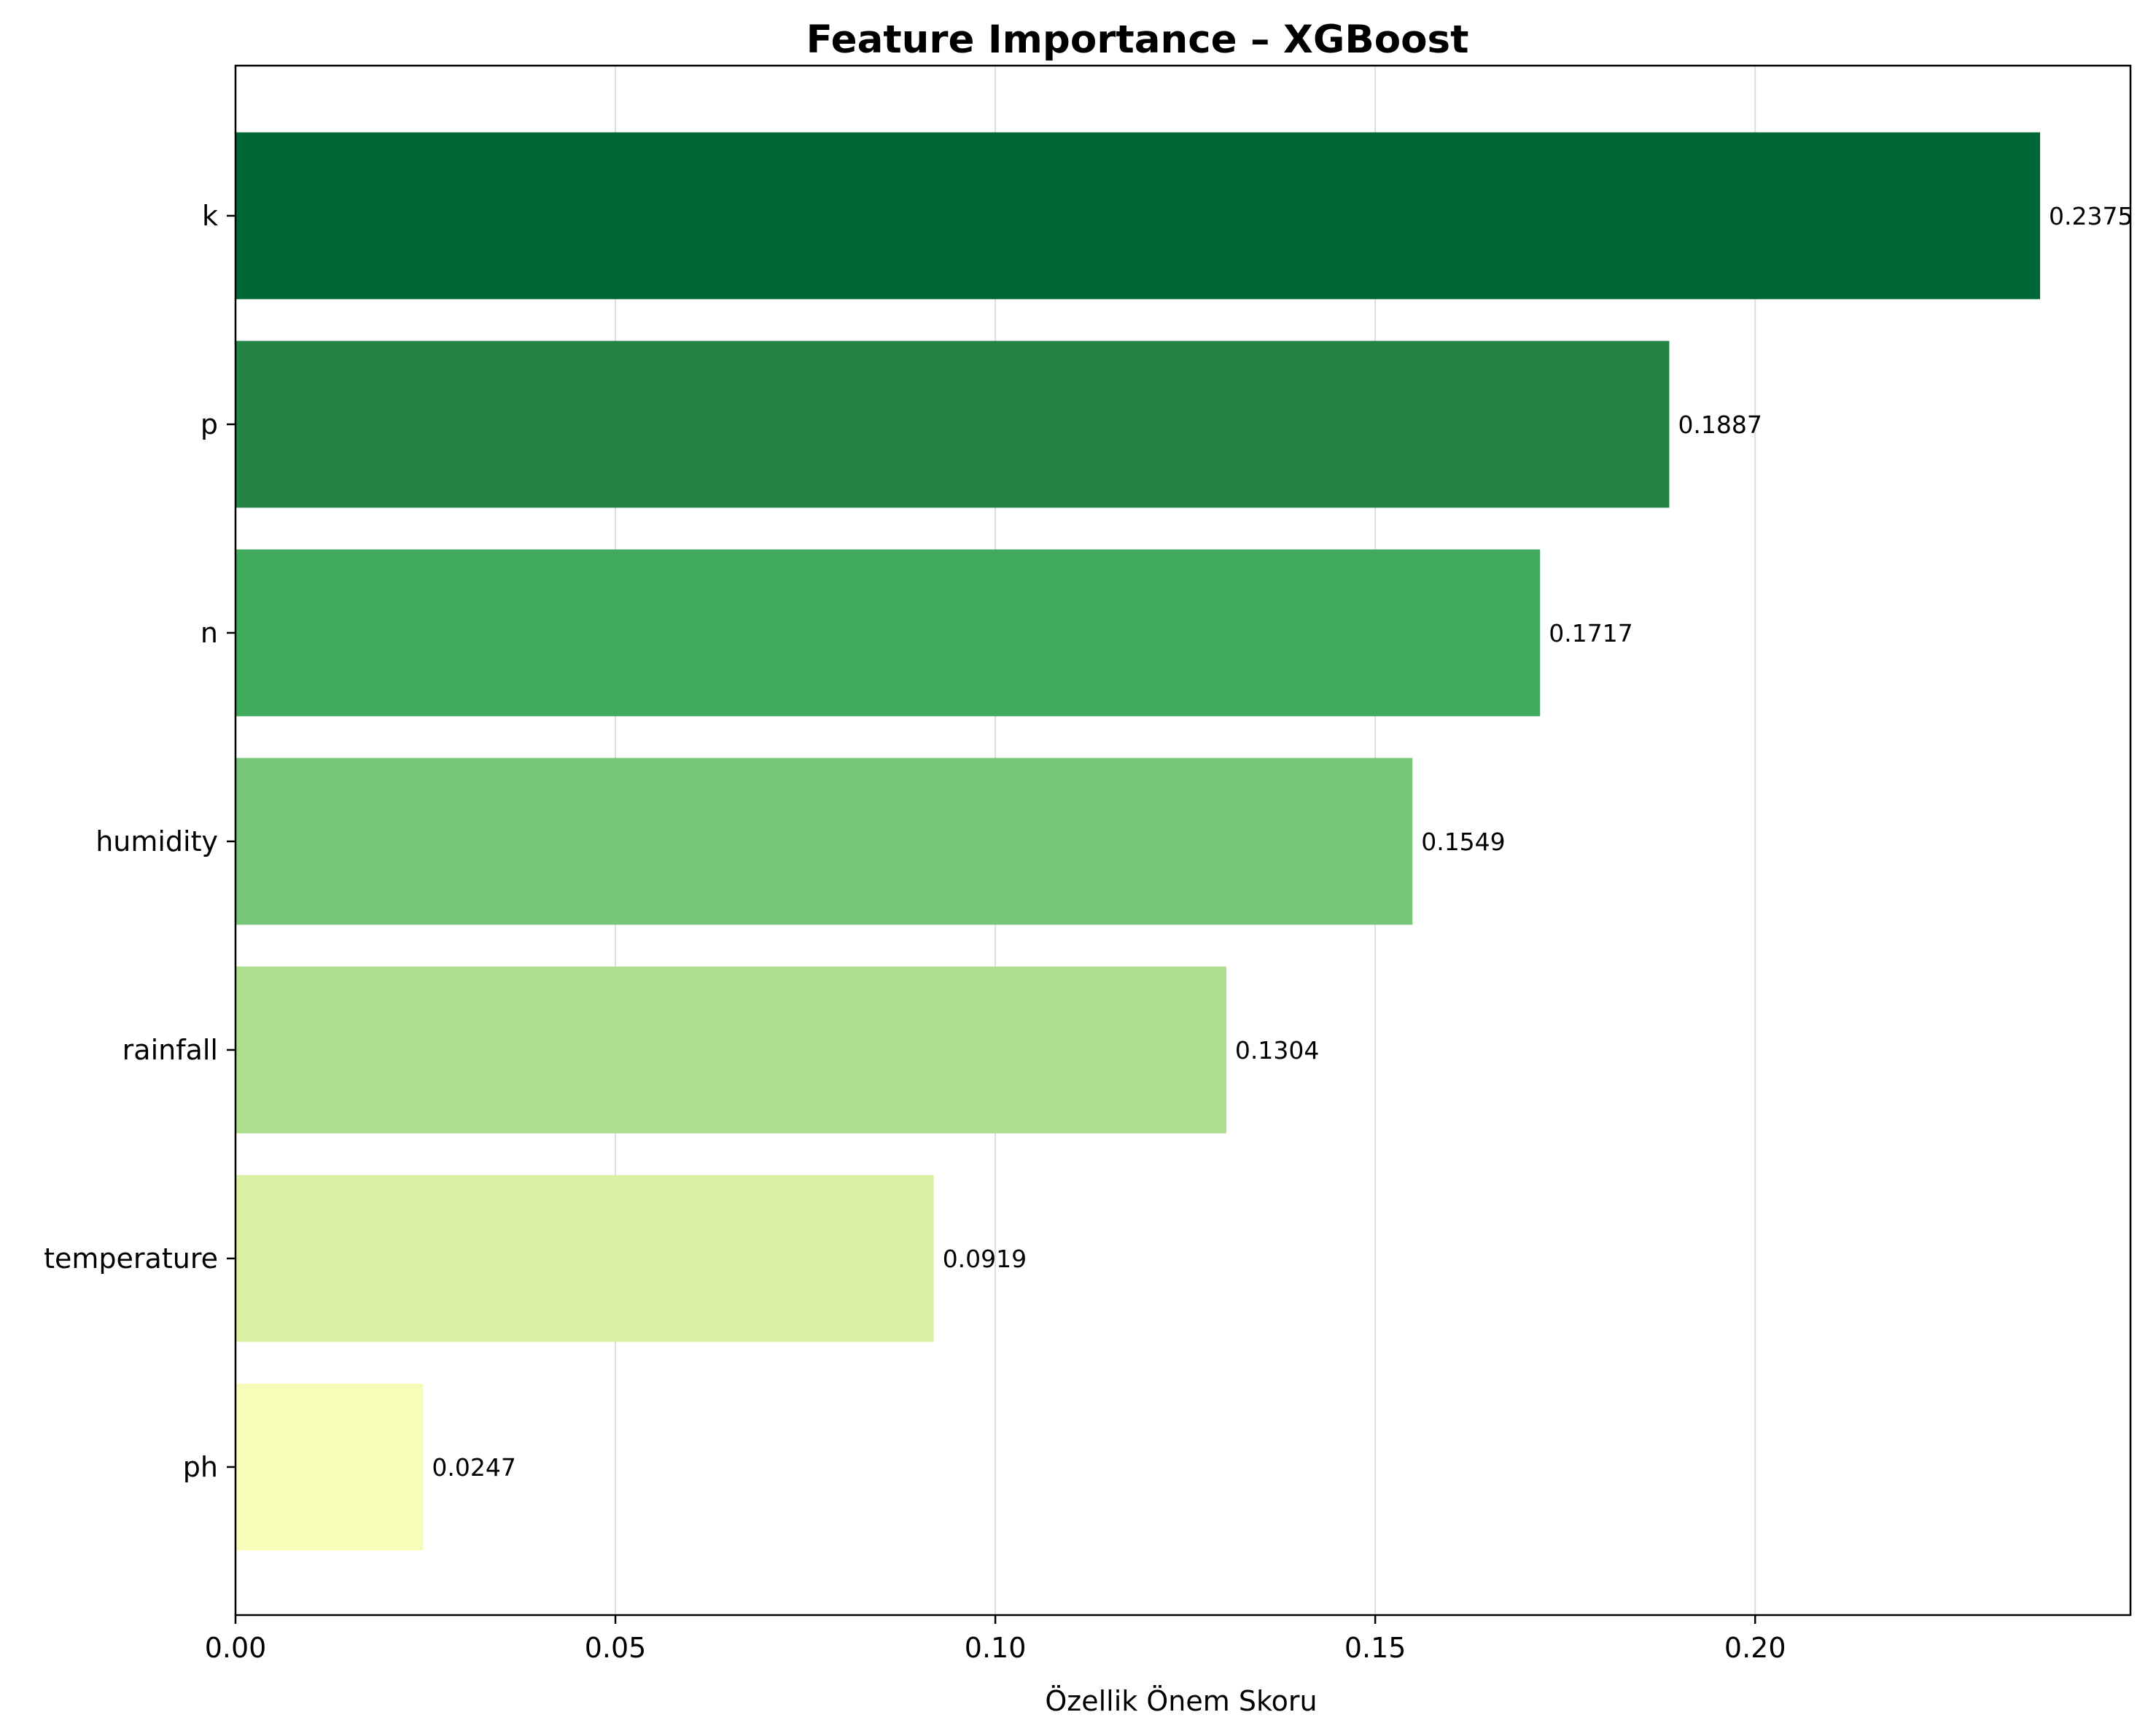 The image size is (2156, 1731). I want to click on x-tick-label-4: 0.20, so click(1755, 1648).